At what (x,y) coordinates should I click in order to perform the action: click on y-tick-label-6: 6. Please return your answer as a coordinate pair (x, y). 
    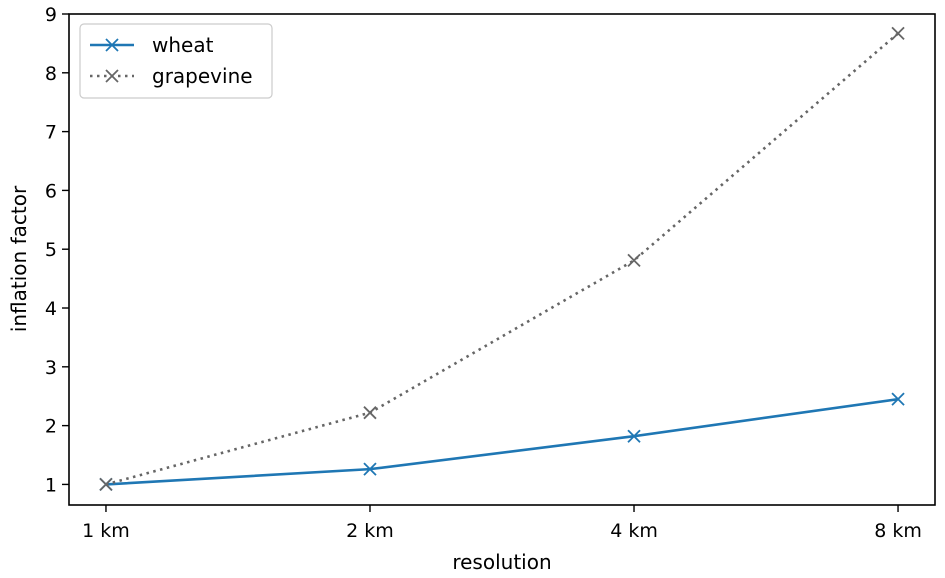
    Looking at the image, I should click on (51, 191).